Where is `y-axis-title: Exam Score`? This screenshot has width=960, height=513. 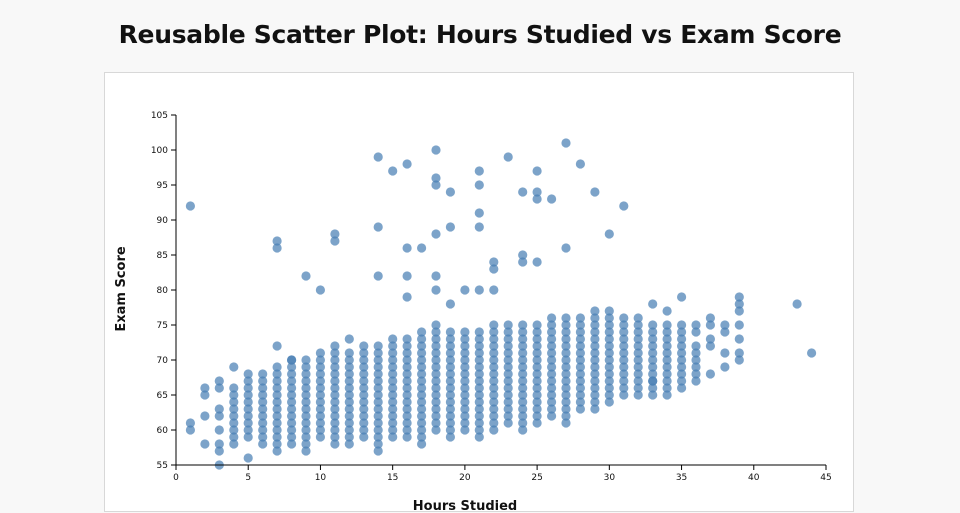 y-axis-title: Exam Score is located at coordinates (121, 289).